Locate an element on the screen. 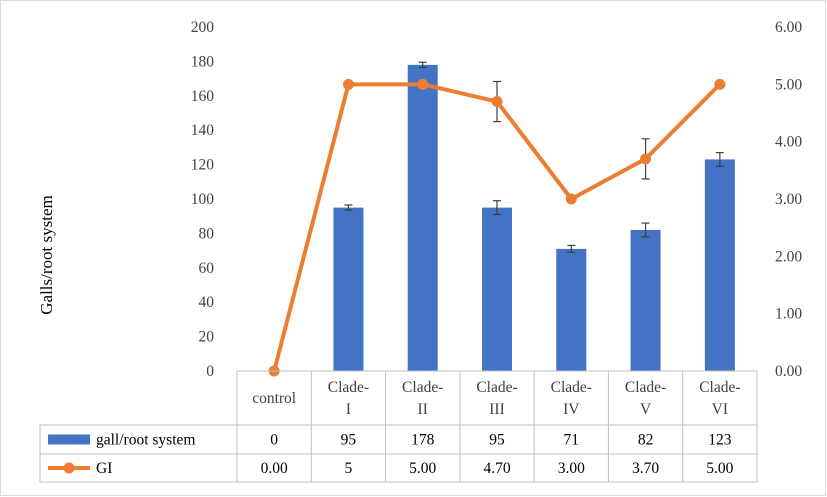  left-tick-label: 180 is located at coordinates (203, 61).